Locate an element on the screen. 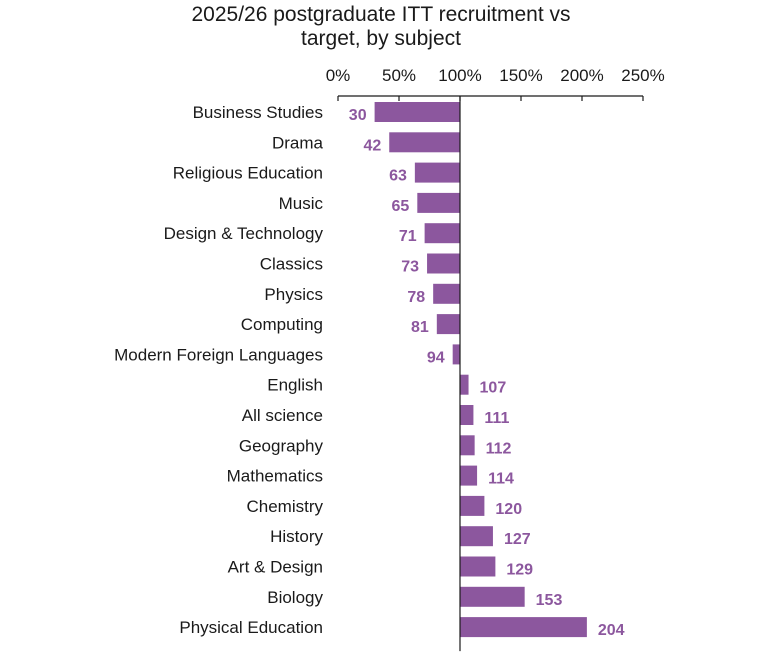 The height and width of the screenshot is (656, 762). data-label: 129 is located at coordinates (519, 570).